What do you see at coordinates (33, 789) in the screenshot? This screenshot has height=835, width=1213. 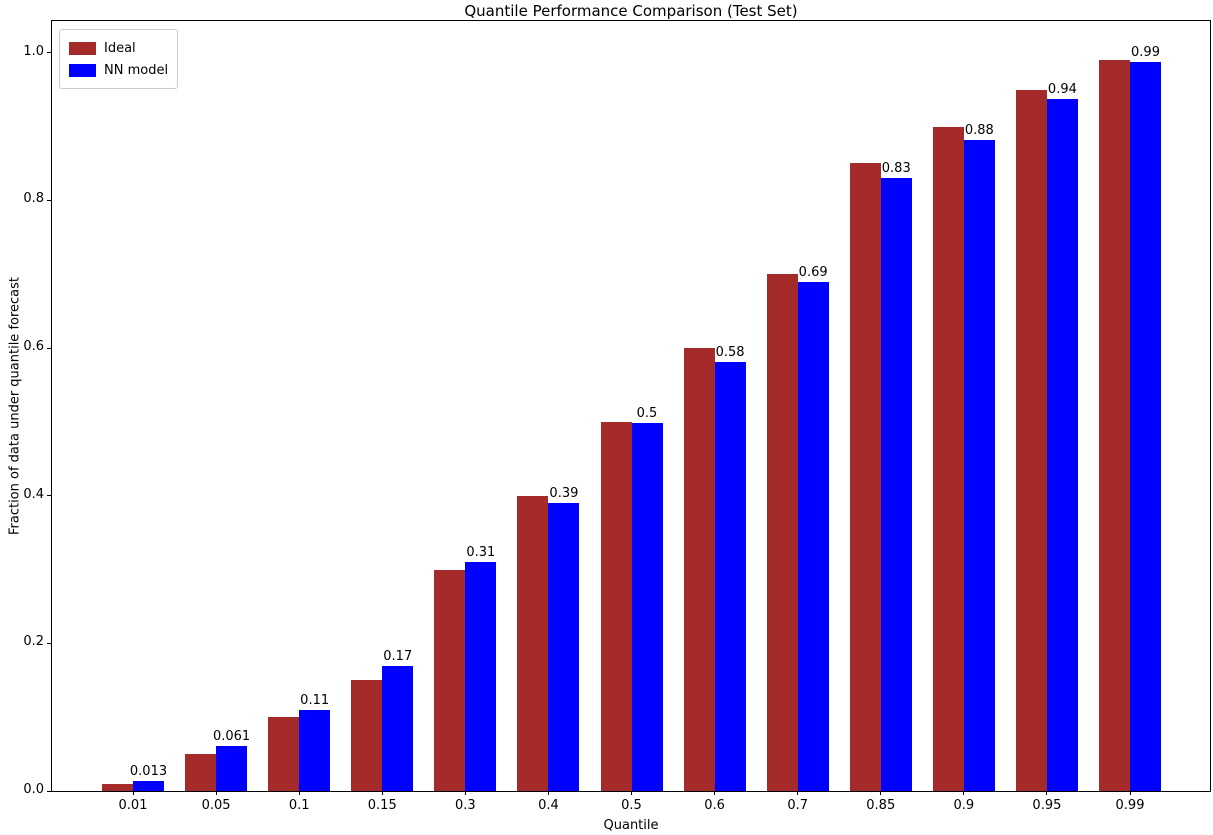 I see `y-tick-label: 0.0` at bounding box center [33, 789].